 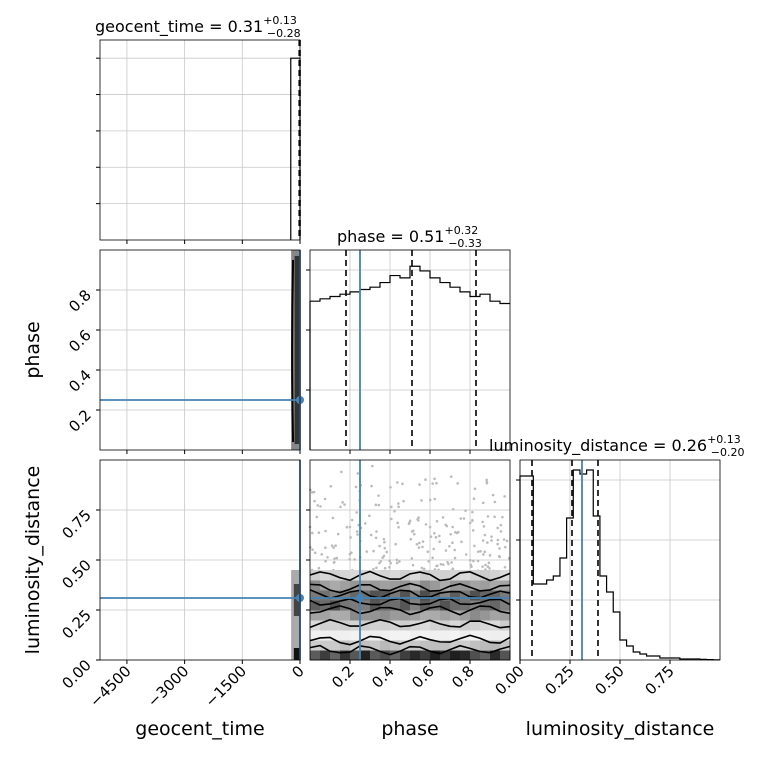 I want to click on xlabel-lumdist: luminosity_distance, so click(x=620, y=729).